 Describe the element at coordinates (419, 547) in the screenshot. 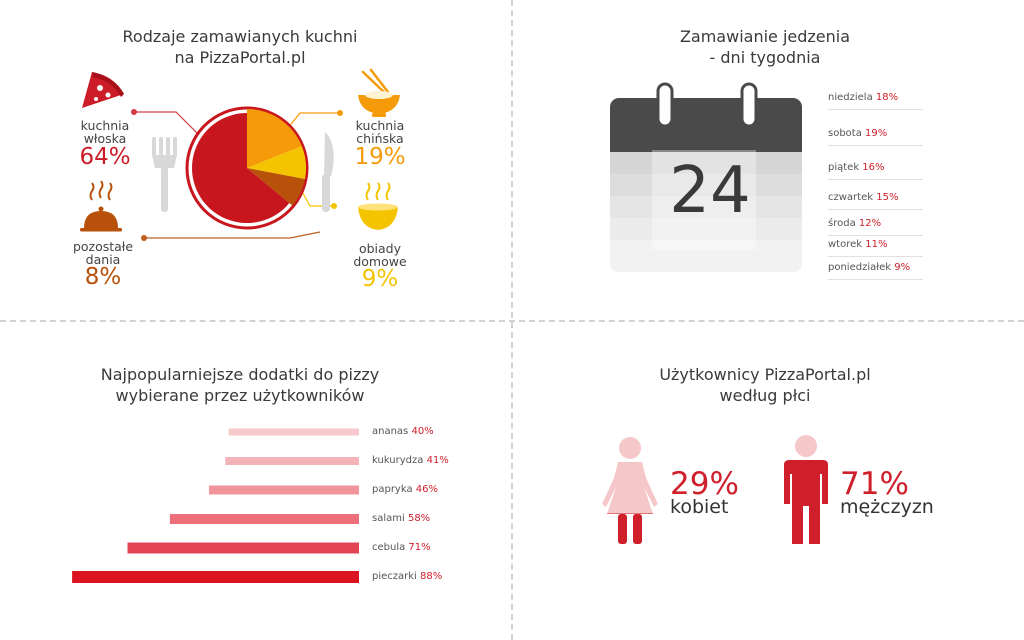

I see `topping-percentage: 71%` at that location.